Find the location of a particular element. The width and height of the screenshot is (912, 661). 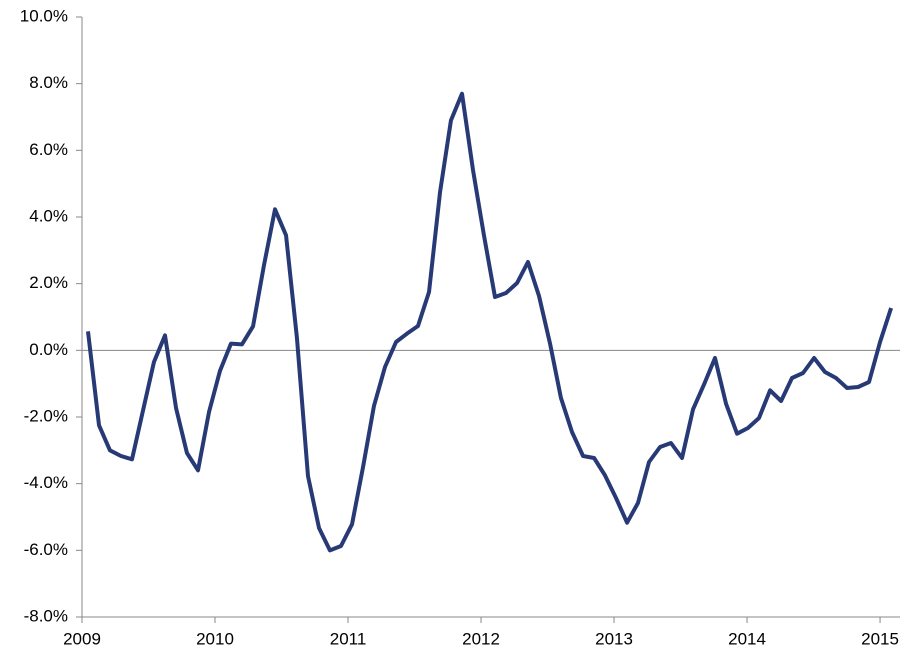

x-tick-label: 2014 is located at coordinates (747, 638).